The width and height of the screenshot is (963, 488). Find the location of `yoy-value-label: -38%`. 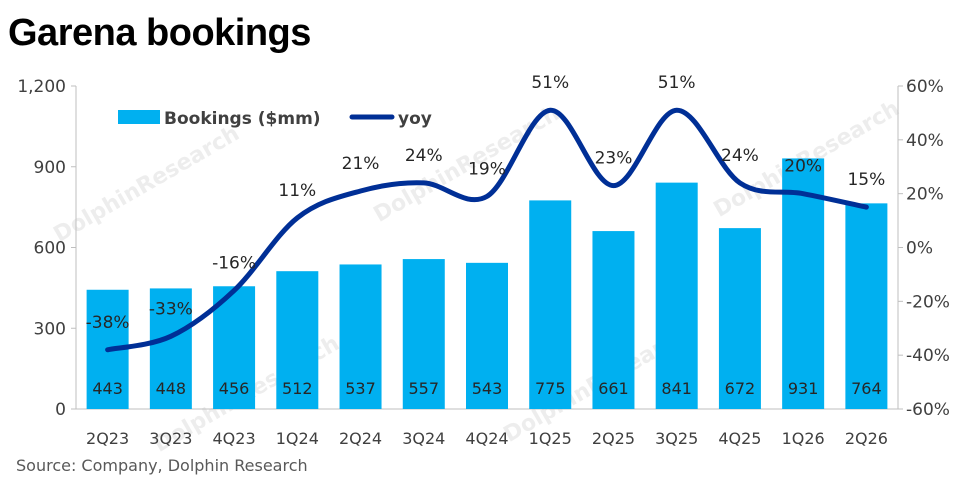

yoy-value-label: -38% is located at coordinates (108, 323).